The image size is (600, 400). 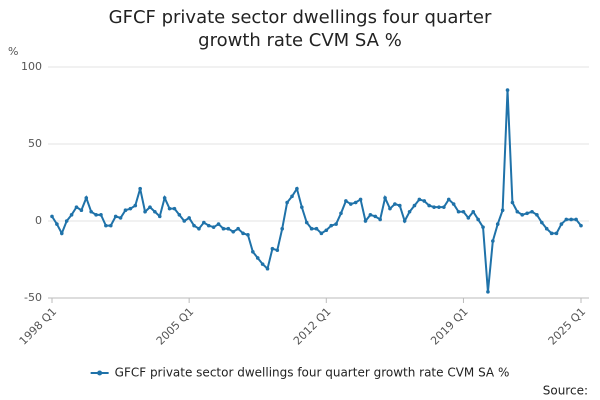 I want to click on x-tick-label: 2025 Q1, so click(x=567, y=326).